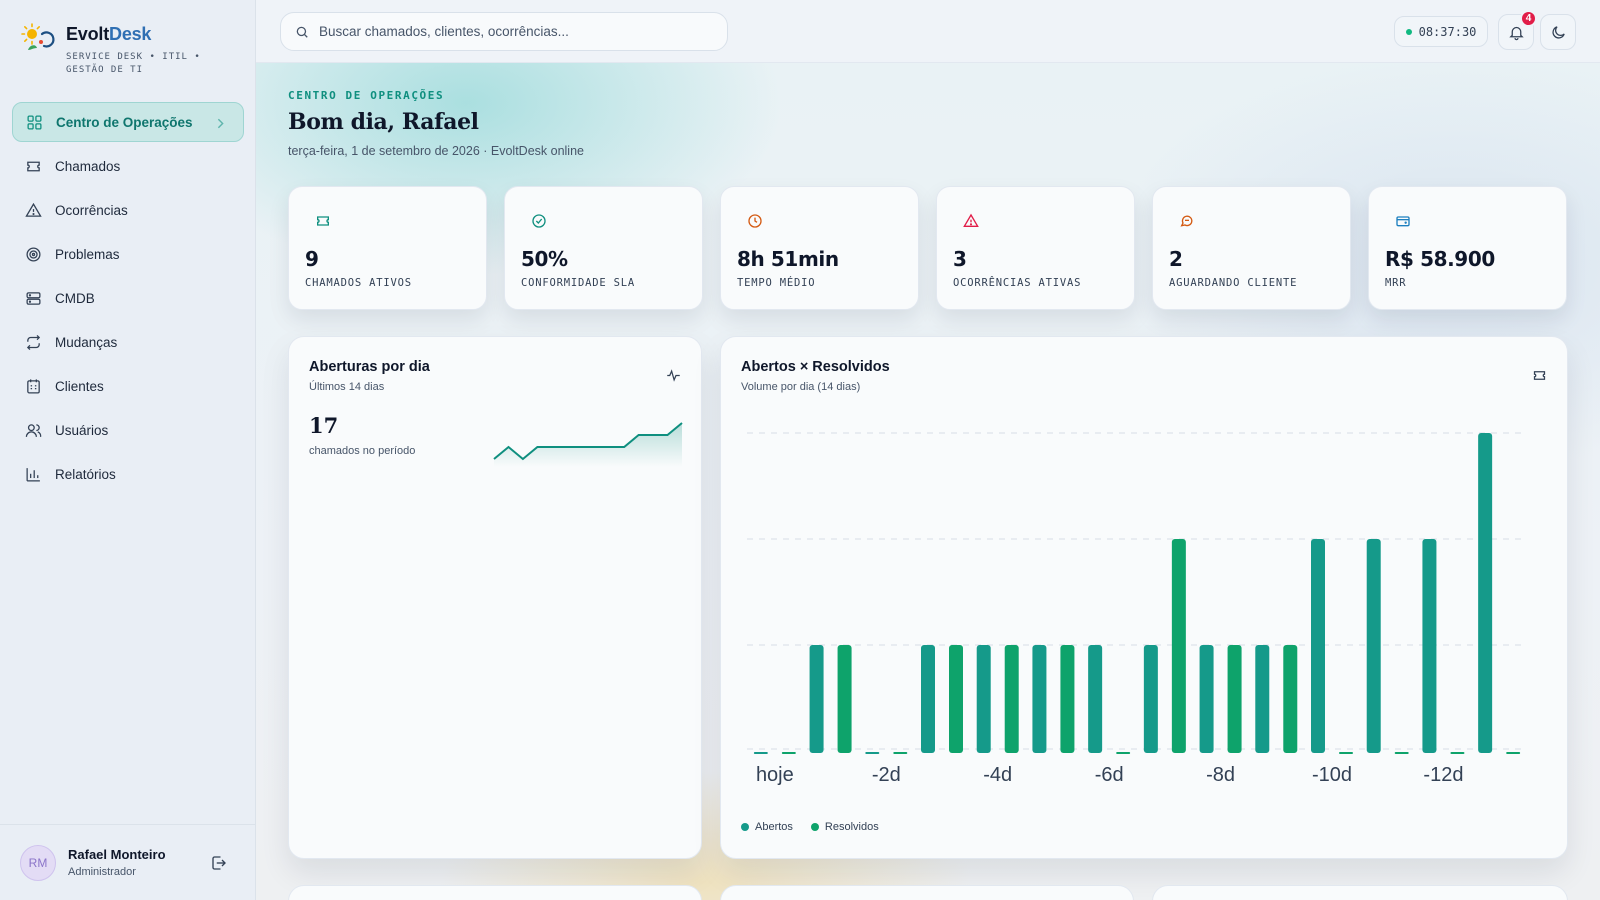 The height and width of the screenshot is (900, 1600). What do you see at coordinates (38, 40) in the screenshot?
I see `brand-logo` at bounding box center [38, 40].